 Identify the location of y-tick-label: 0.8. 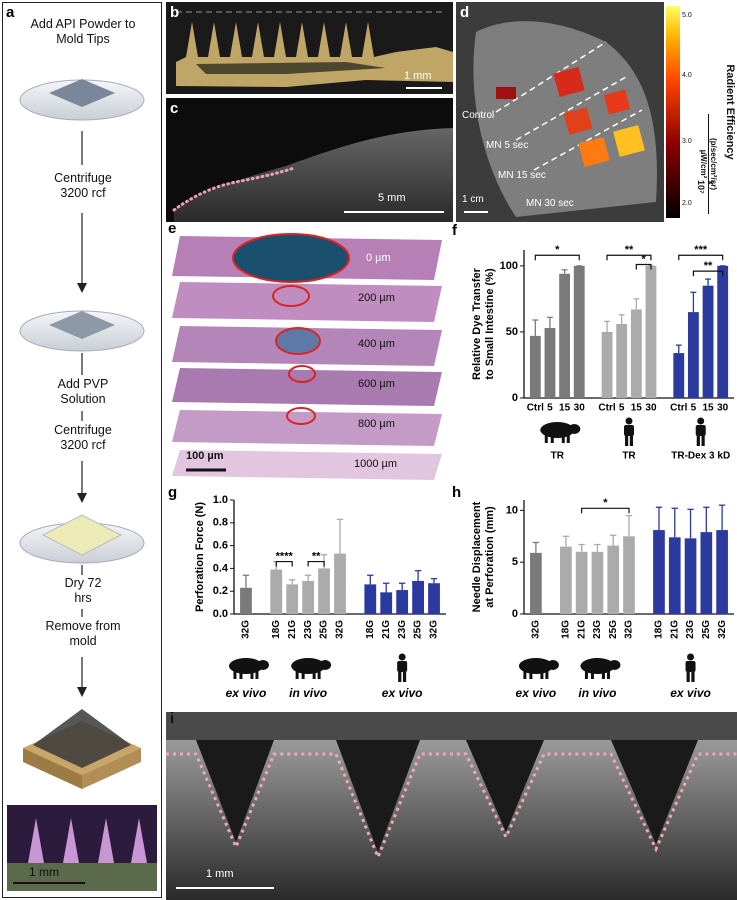
(220, 523).